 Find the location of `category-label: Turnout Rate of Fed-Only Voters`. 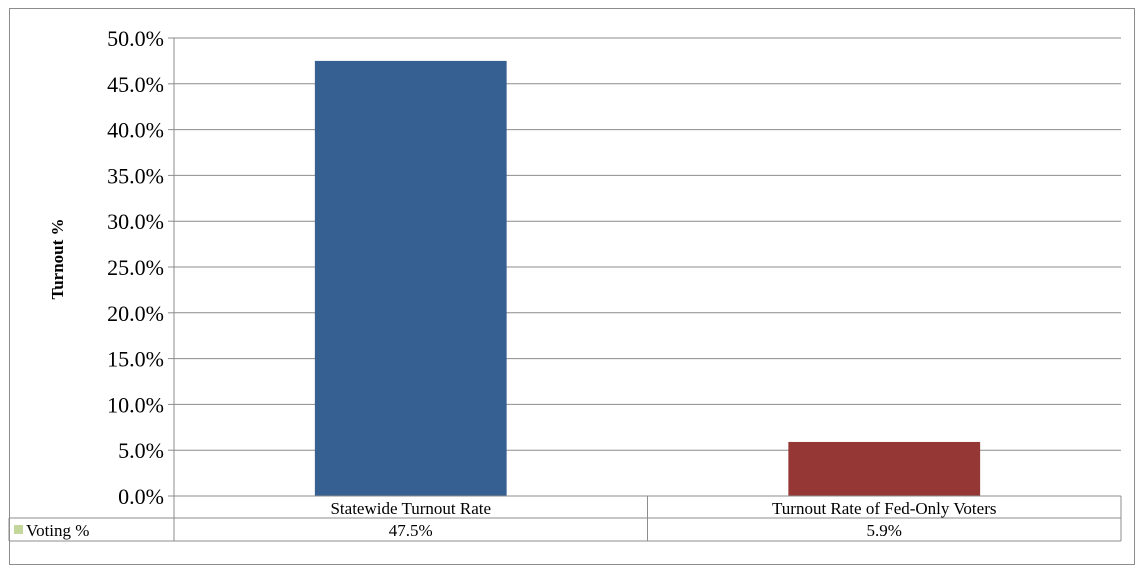

category-label: Turnout Rate of Fed-Only Voters is located at coordinates (884, 508).